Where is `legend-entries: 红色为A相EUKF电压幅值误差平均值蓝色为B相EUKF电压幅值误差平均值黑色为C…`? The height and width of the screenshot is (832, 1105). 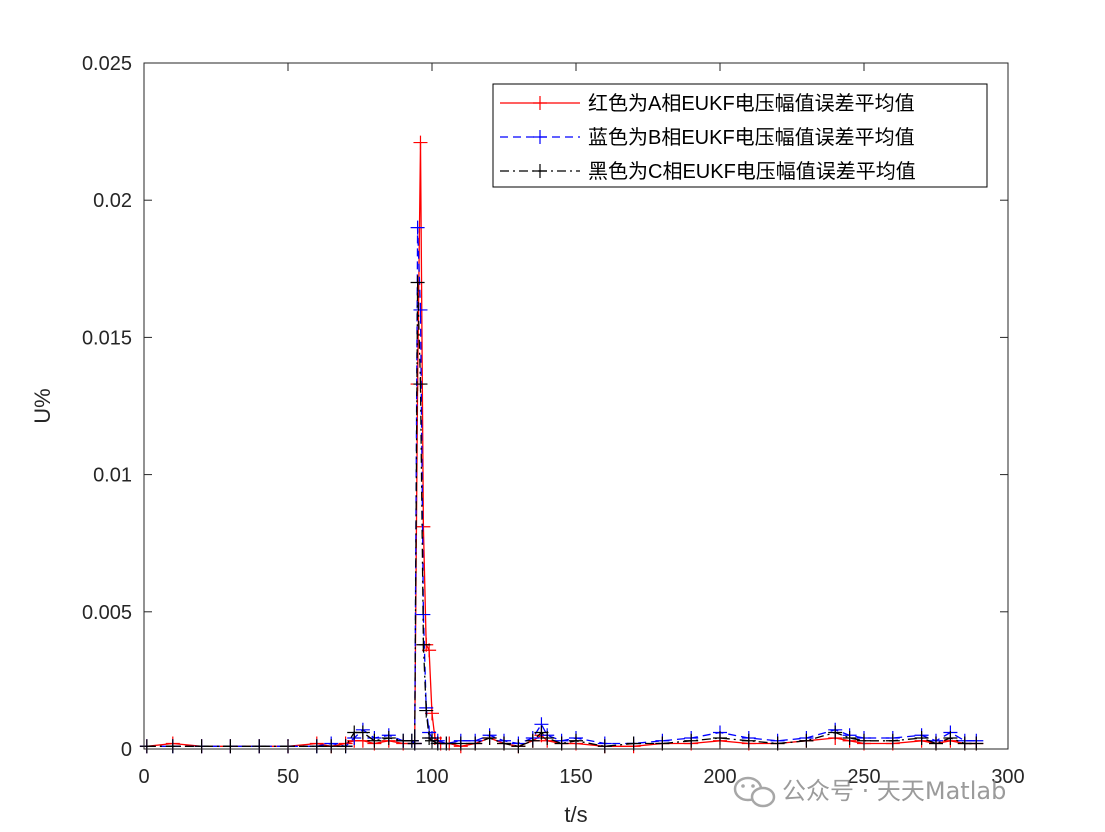 legend-entries: 红色为A相EUKF电压幅值误差平均值蓝色为B相EUKF电压幅值误差平均值黑色为C… is located at coordinates (708, 137).